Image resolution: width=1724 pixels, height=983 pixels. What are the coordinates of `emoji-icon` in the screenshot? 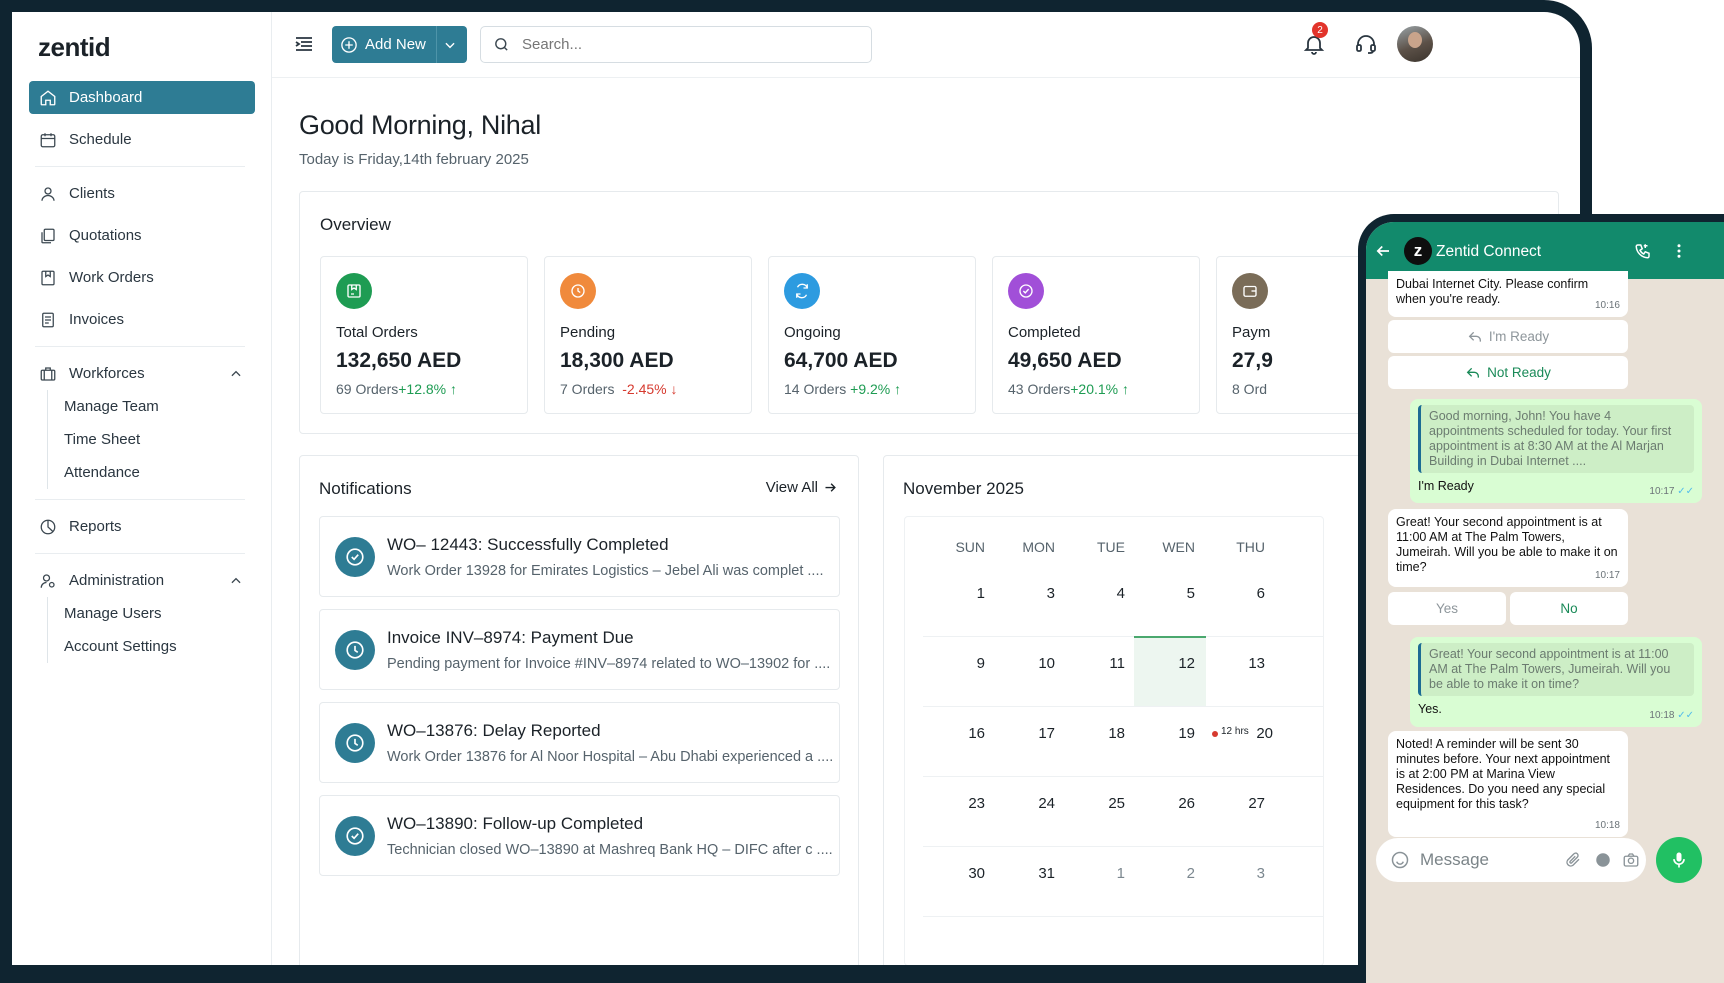 It's located at (1400, 860).